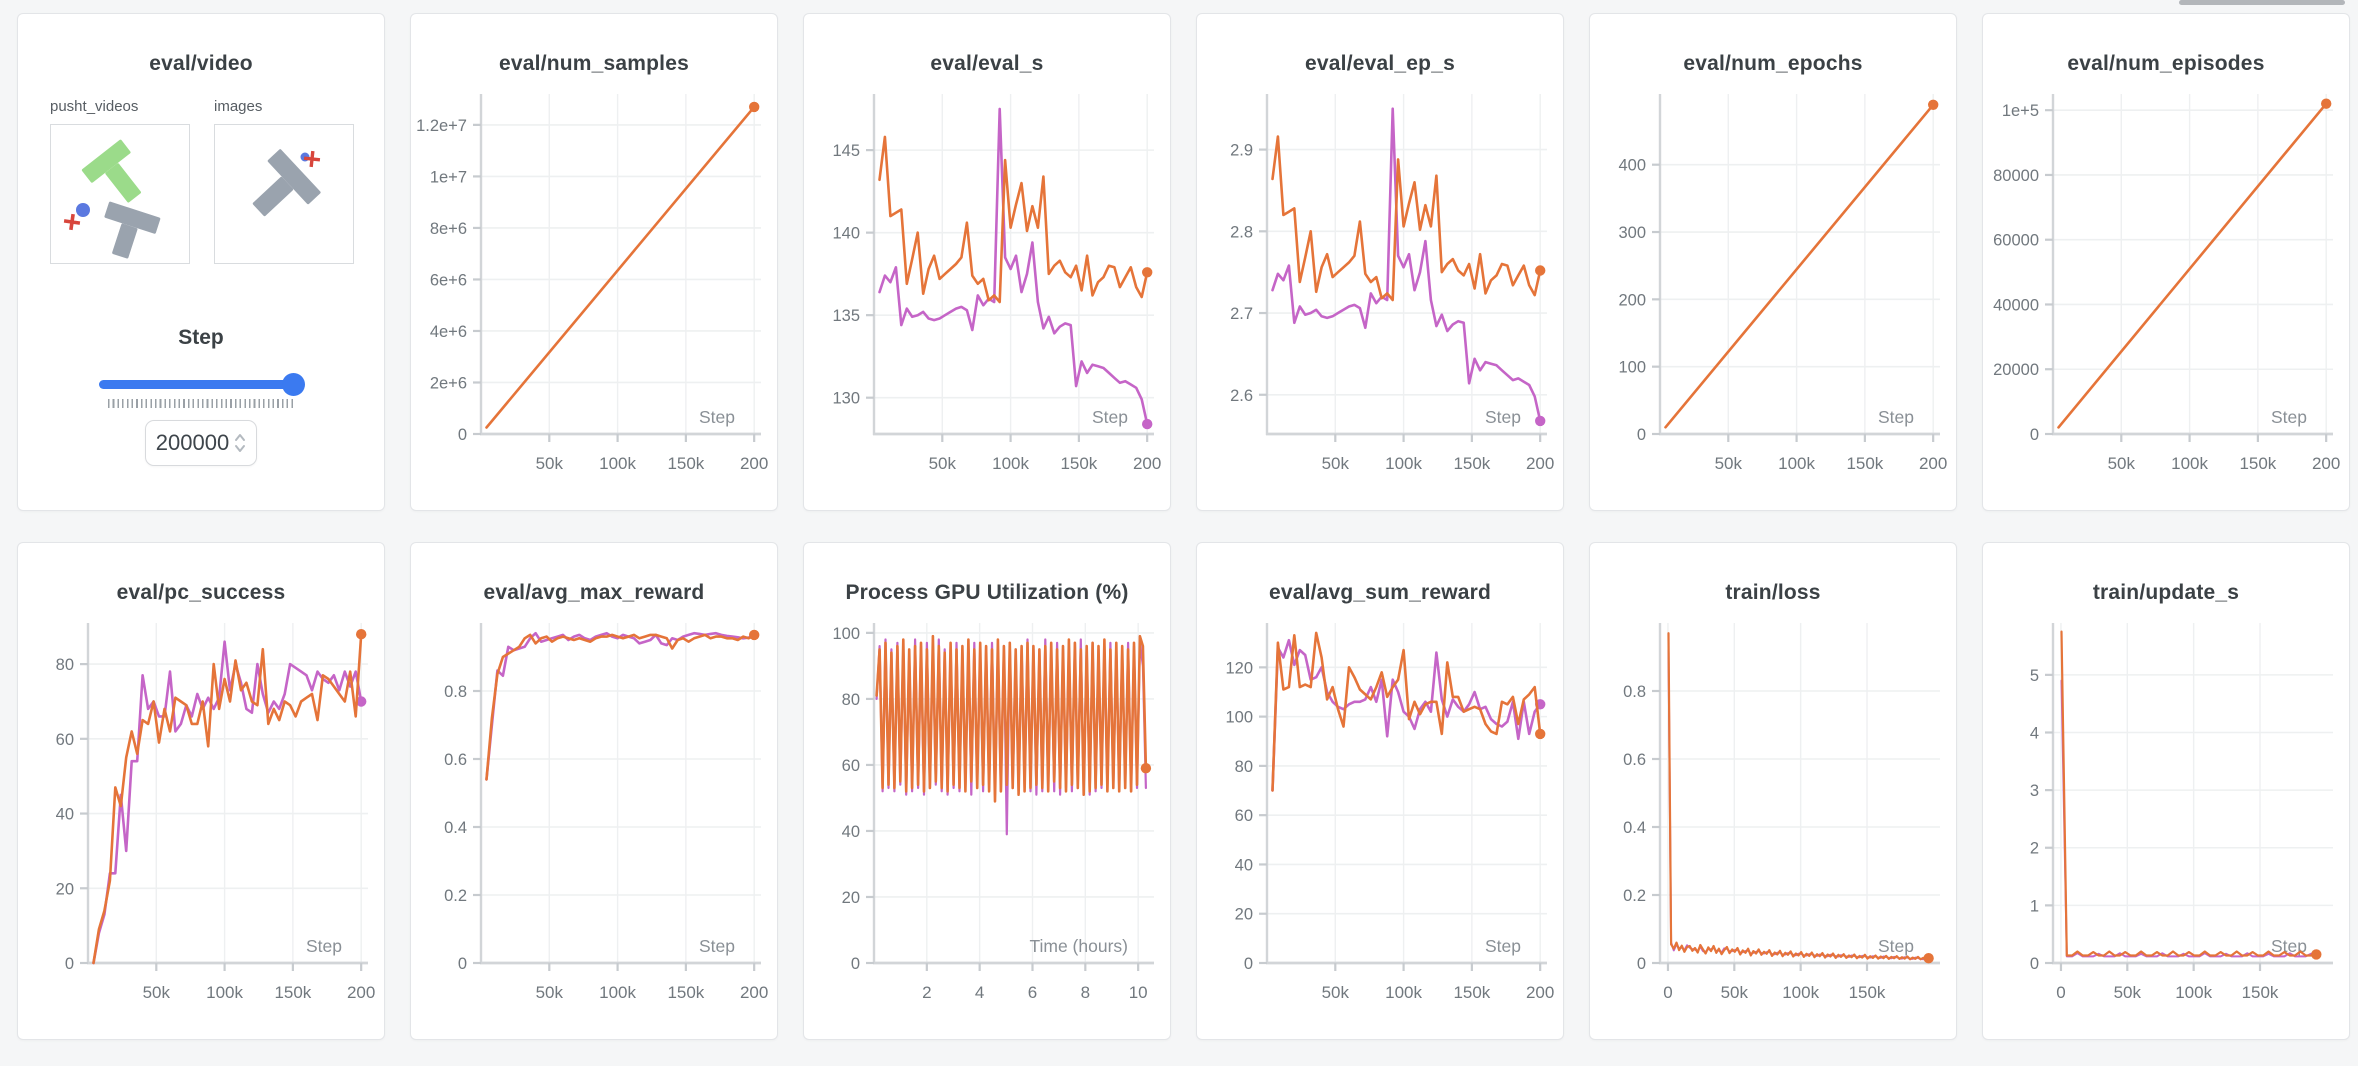 The image size is (2358, 1066). Describe the element at coordinates (1632, 166) in the screenshot. I see `svg-text: 400` at that location.